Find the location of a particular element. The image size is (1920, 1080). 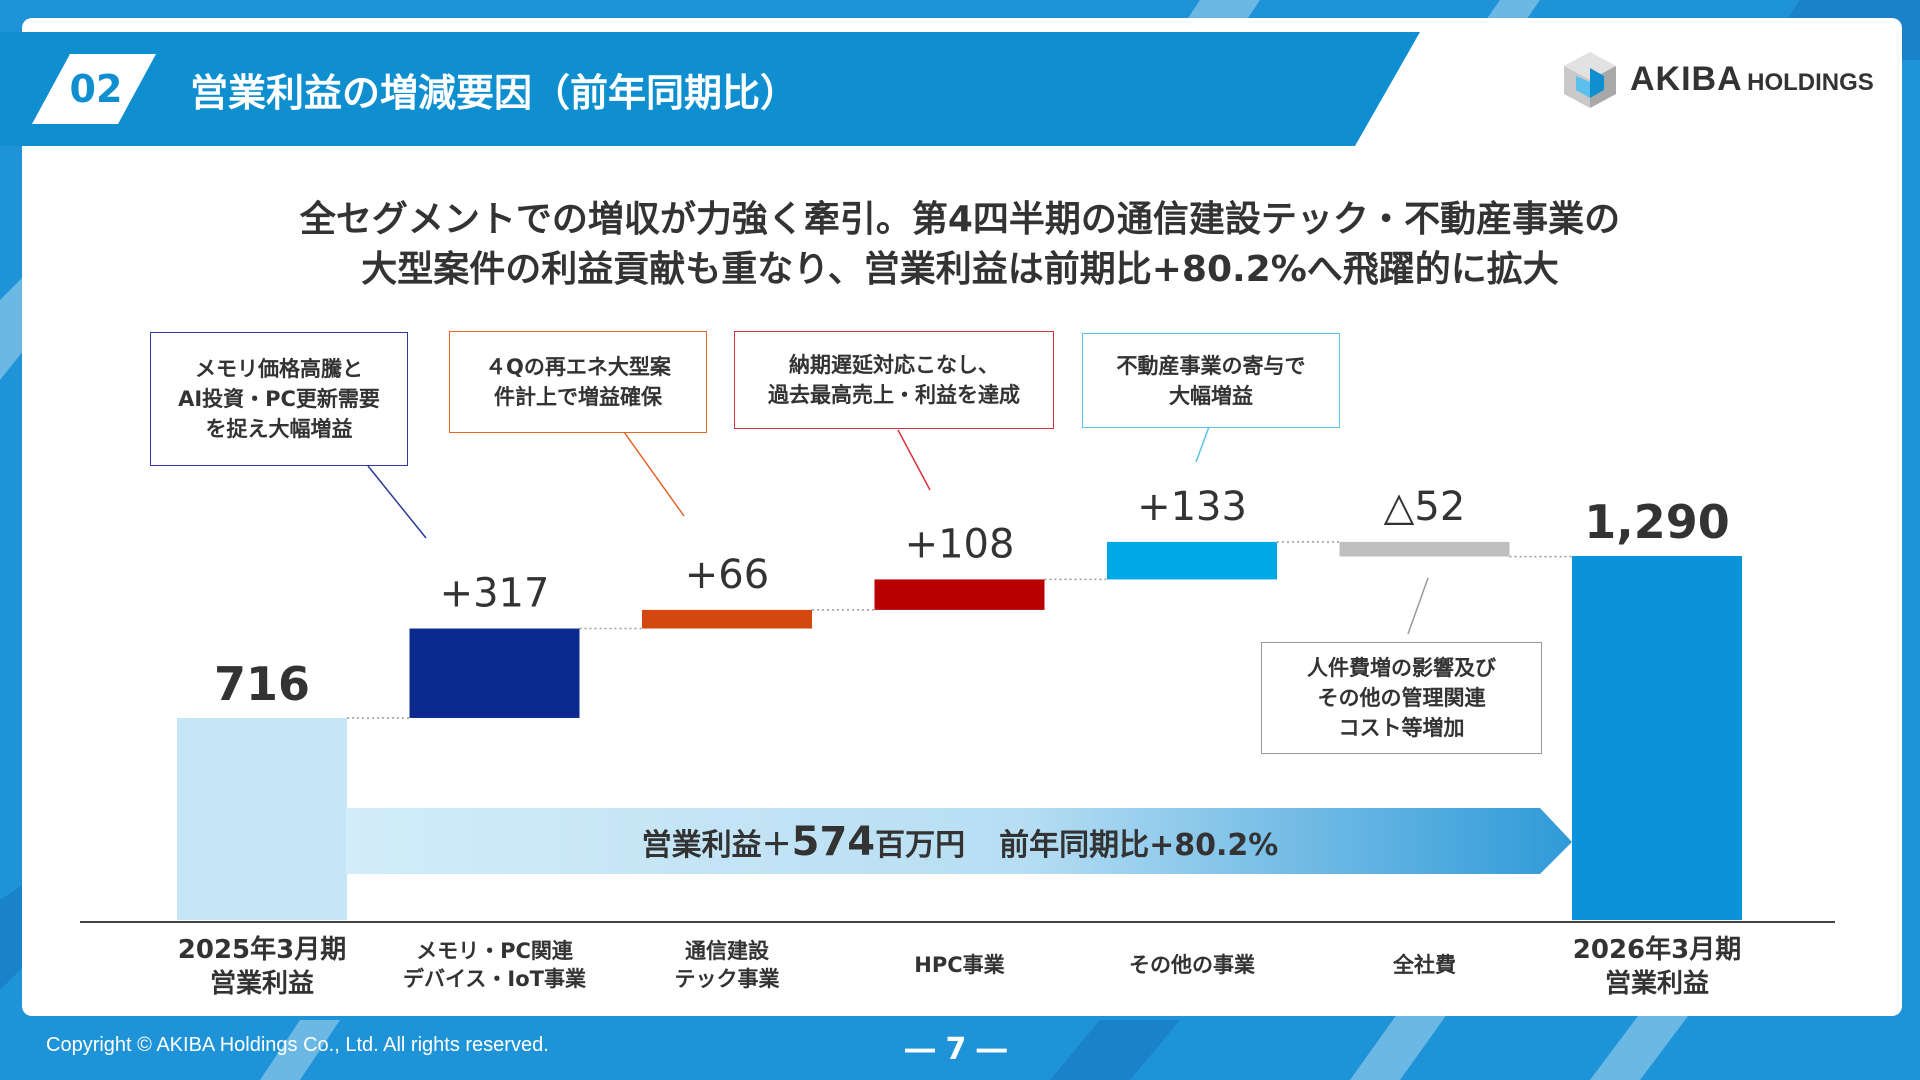

headline-line-1: 全セグメントでの増収が力強く牽引。第4四半期の通信建設テック・不動産事業の is located at coordinates (960, 219).